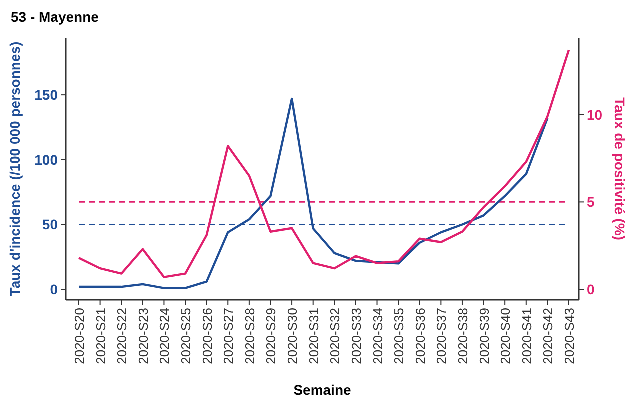  I want to click on y-tick-label: 100, so click(46, 160).